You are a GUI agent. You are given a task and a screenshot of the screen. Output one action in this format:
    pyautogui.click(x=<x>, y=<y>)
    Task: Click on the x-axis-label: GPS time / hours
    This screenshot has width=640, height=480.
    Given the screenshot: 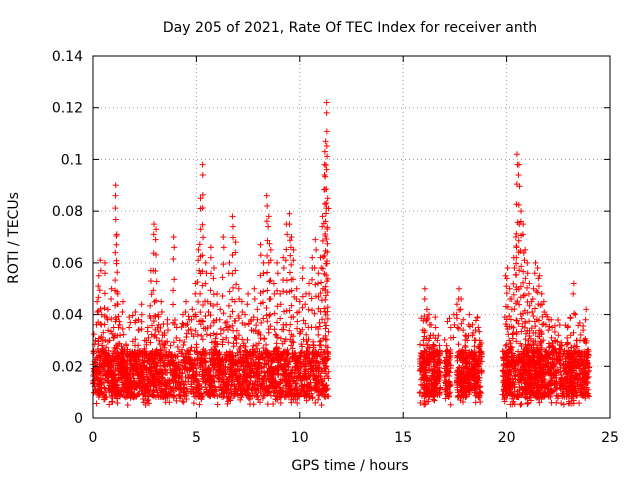 What is the action you would take?
    pyautogui.click(x=349, y=466)
    